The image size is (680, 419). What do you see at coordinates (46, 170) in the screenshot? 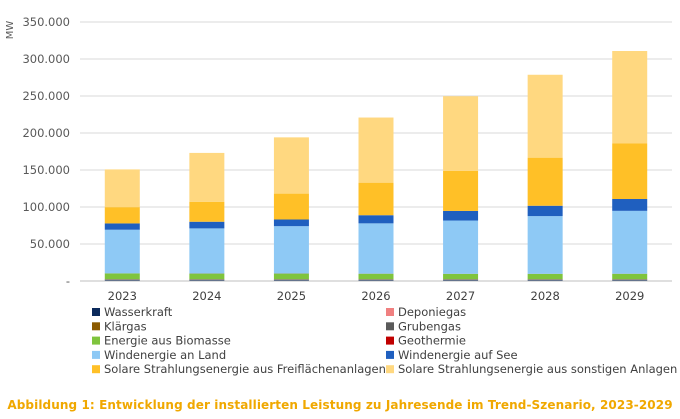
I see `y-tick-label: 150.000` at bounding box center [46, 170].